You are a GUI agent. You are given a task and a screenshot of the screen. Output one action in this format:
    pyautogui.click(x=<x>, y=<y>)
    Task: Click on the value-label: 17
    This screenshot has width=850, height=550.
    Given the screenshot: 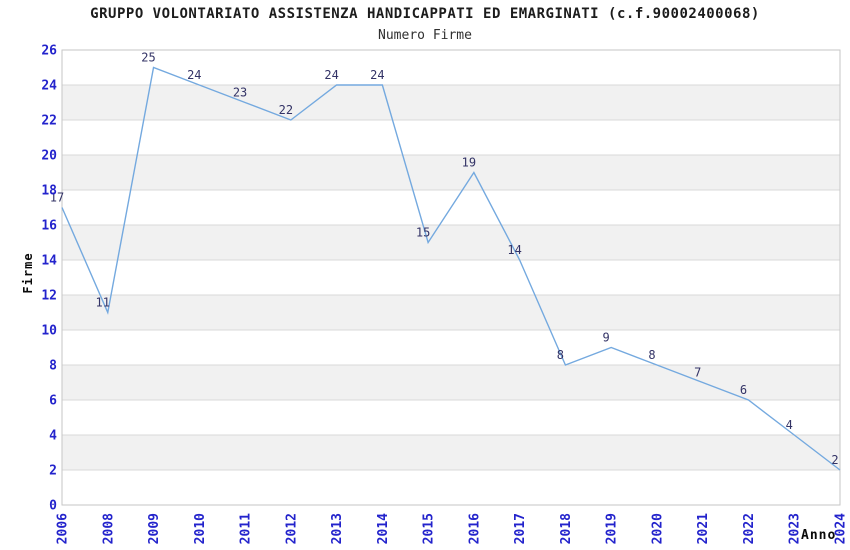 What is the action you would take?
    pyautogui.click(x=57, y=198)
    